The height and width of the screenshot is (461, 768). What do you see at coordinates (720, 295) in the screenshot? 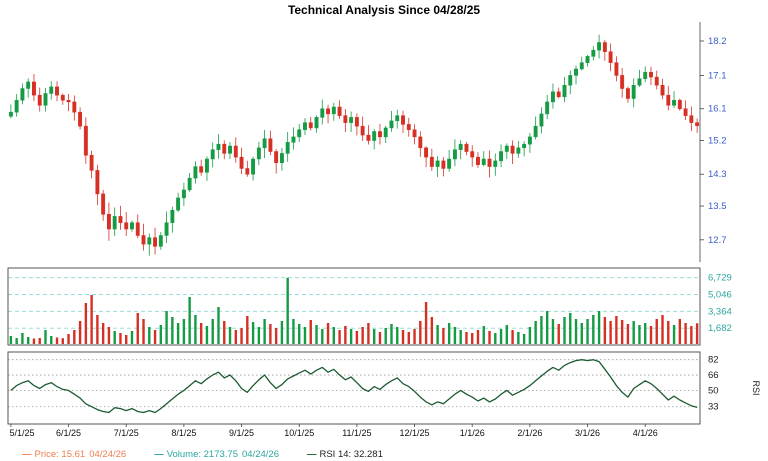
I see `svg-text: 5,046` at bounding box center [720, 295].